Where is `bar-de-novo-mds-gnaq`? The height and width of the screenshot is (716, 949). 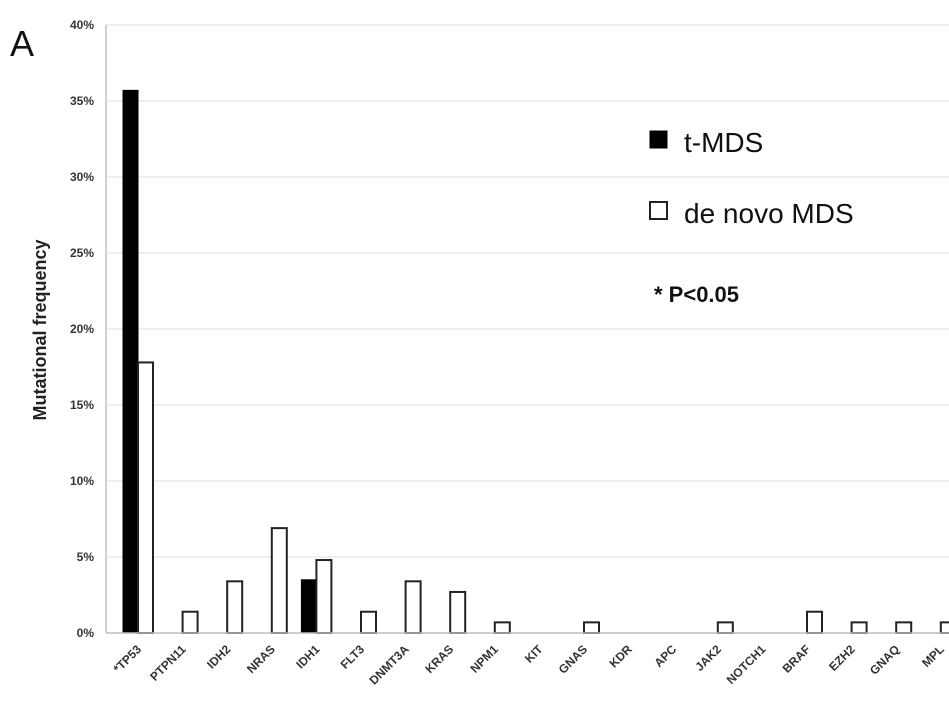 bar-de-novo-mds-gnaq is located at coordinates (904, 627).